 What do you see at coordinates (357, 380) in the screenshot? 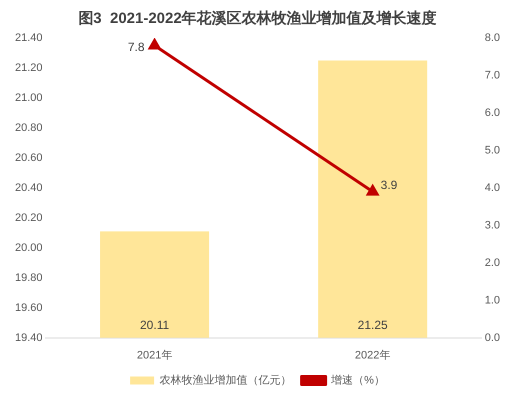
I see `legend-label: 增速（%）` at bounding box center [357, 380].